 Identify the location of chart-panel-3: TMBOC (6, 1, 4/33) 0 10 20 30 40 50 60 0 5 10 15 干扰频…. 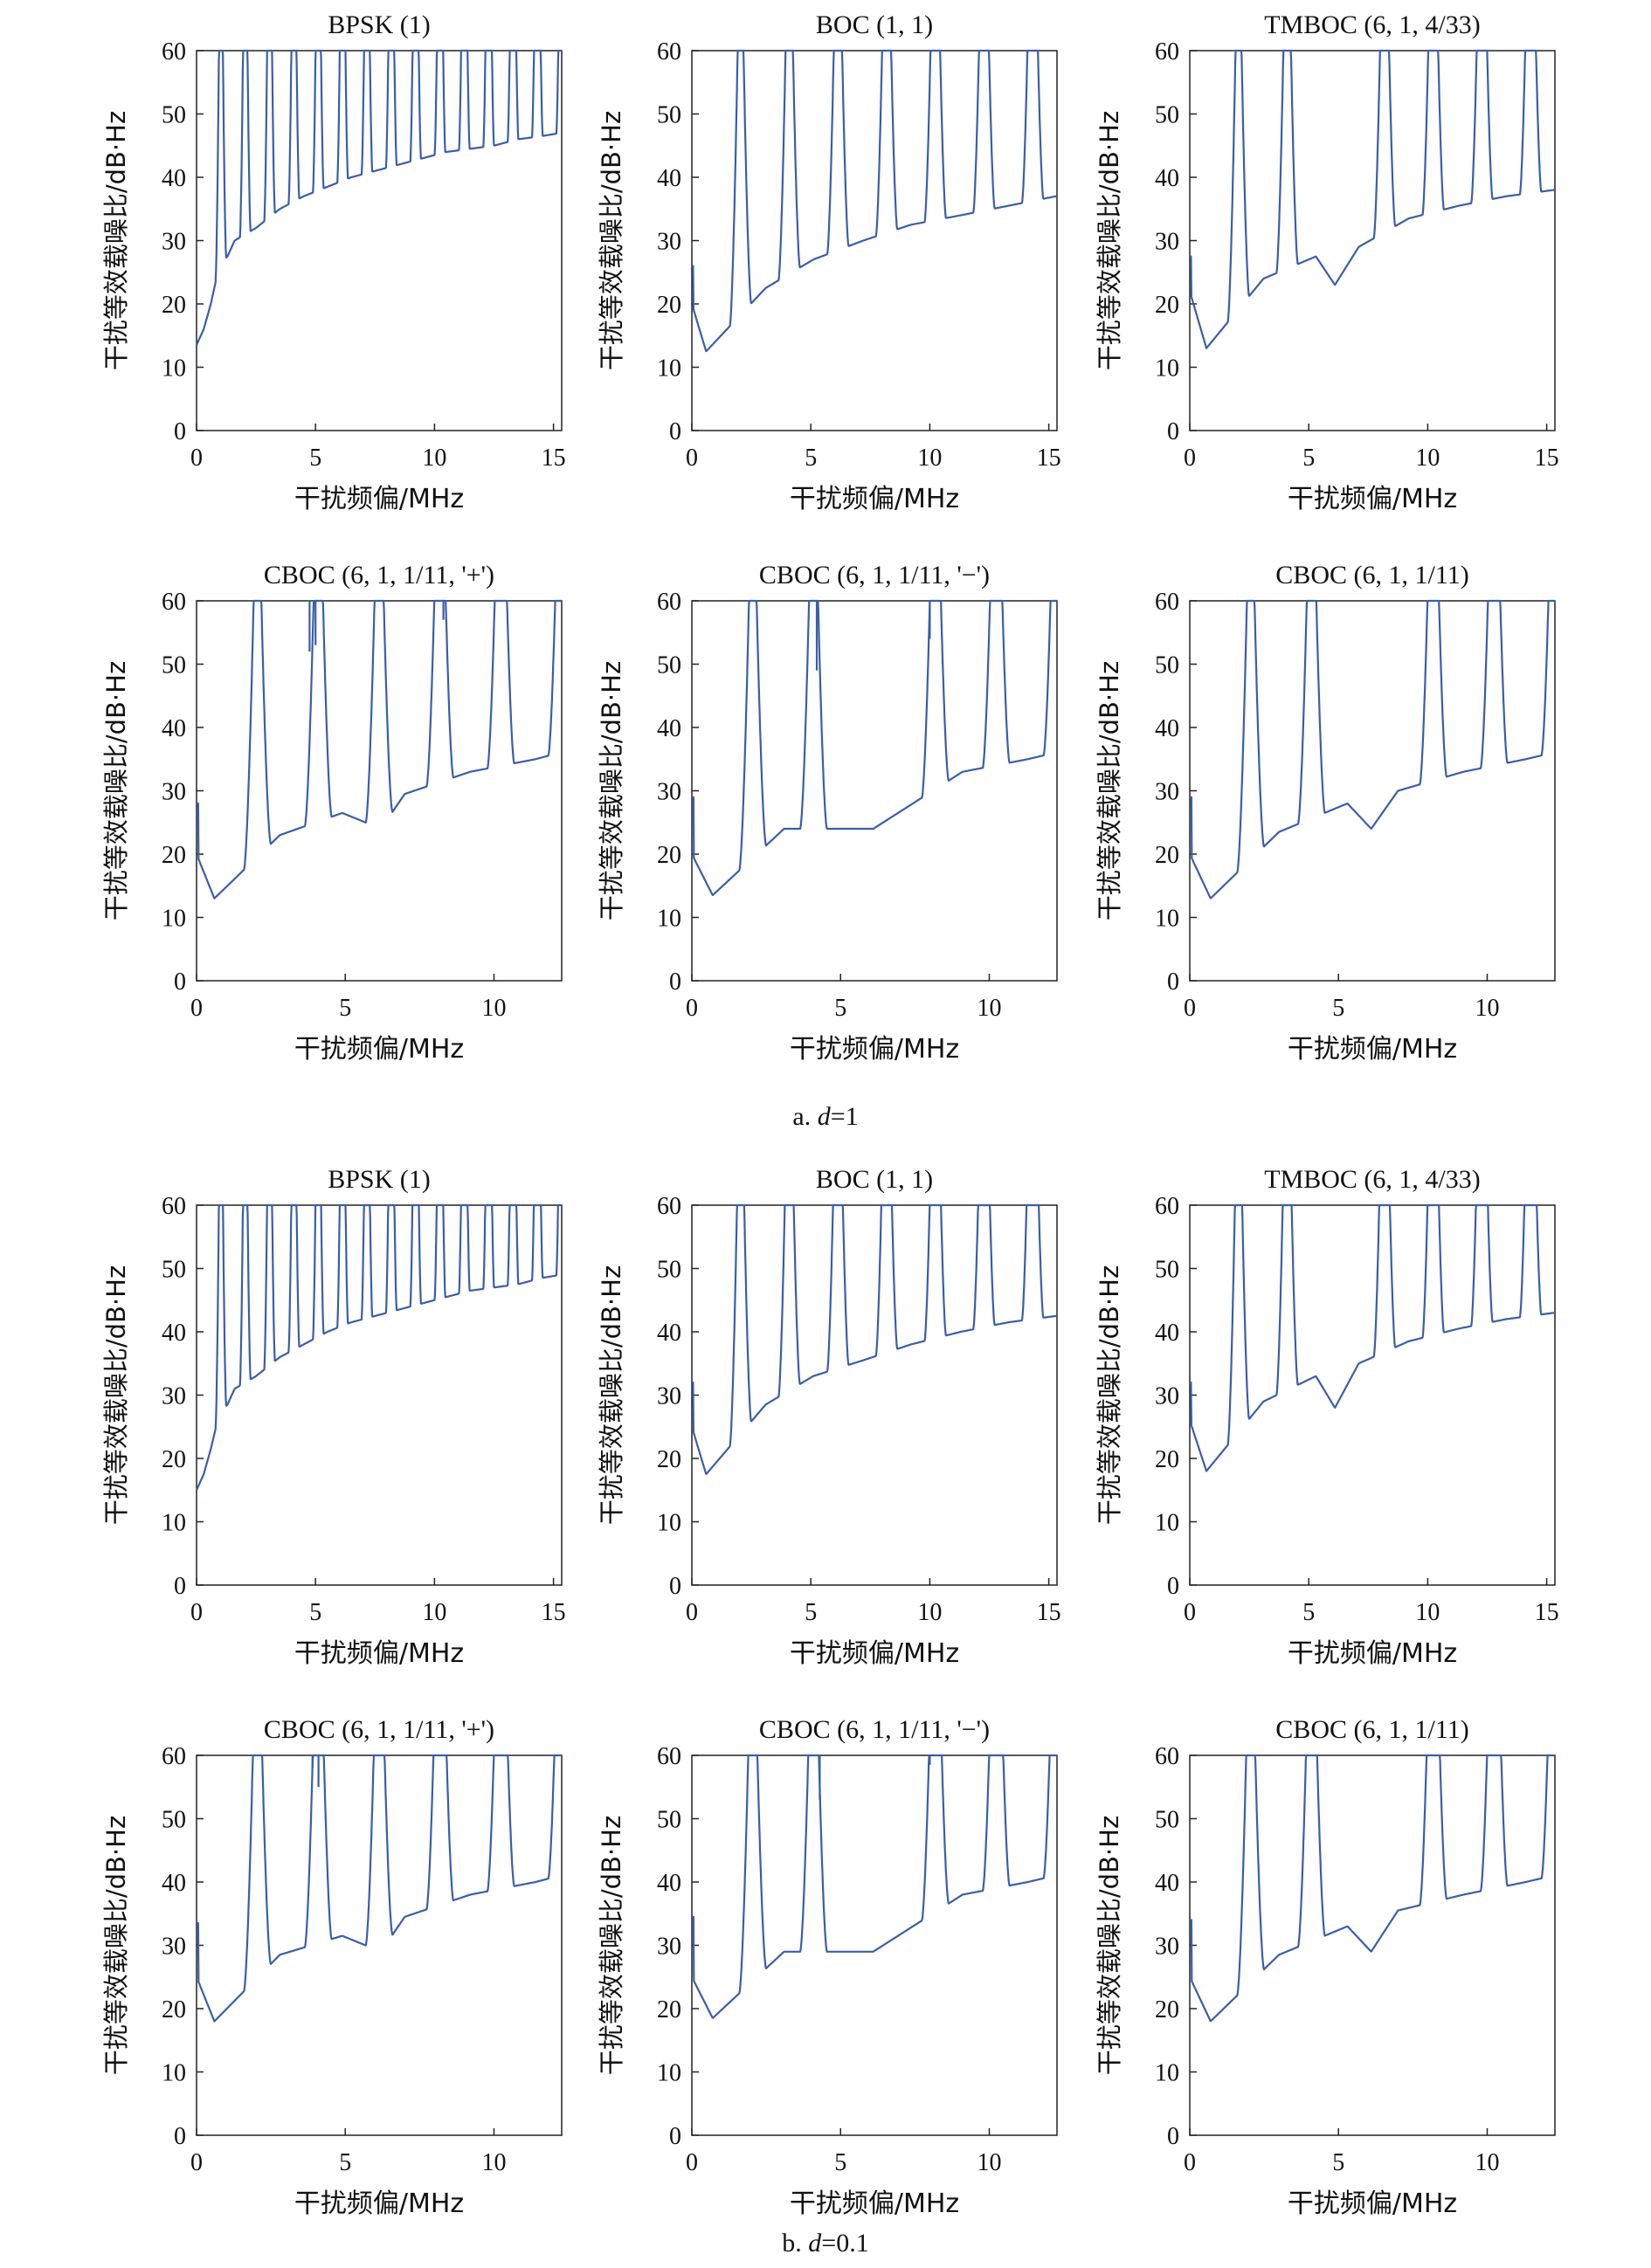
(1327, 262).